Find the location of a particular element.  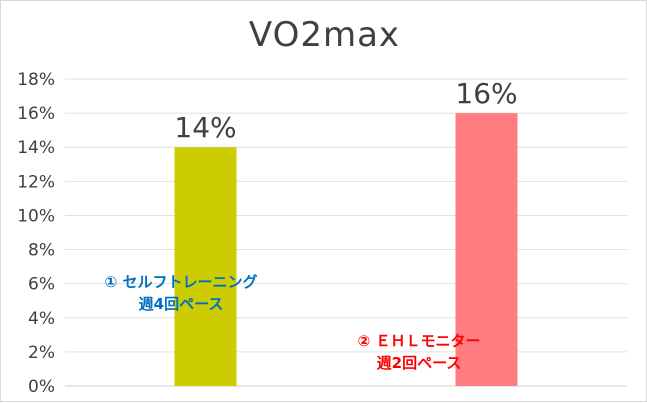

y-tick-label: 6% is located at coordinates (41, 285).